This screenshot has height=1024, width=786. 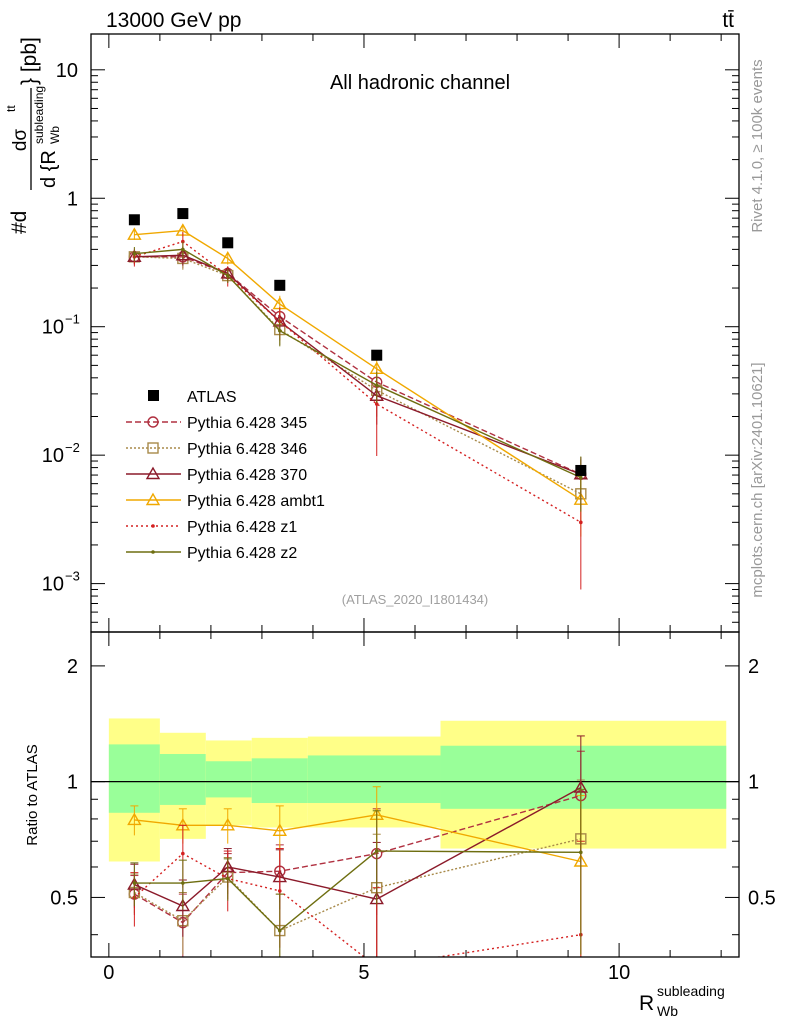 I want to click on y-tick-mantissa: 1, so click(x=72, y=199).